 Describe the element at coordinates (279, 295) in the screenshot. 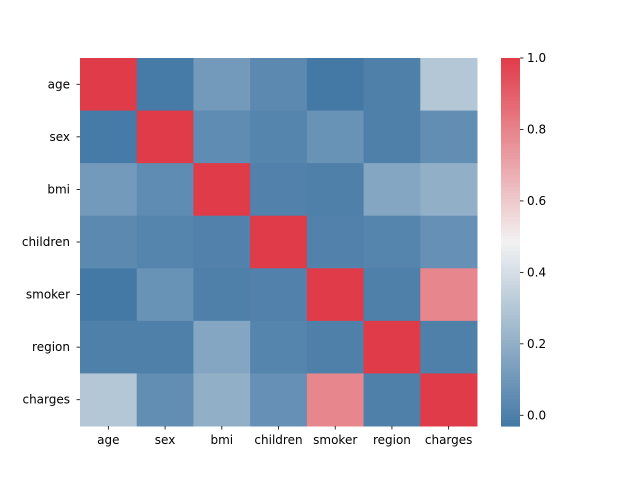

I see `heatmap-cell-smoker-children` at that location.